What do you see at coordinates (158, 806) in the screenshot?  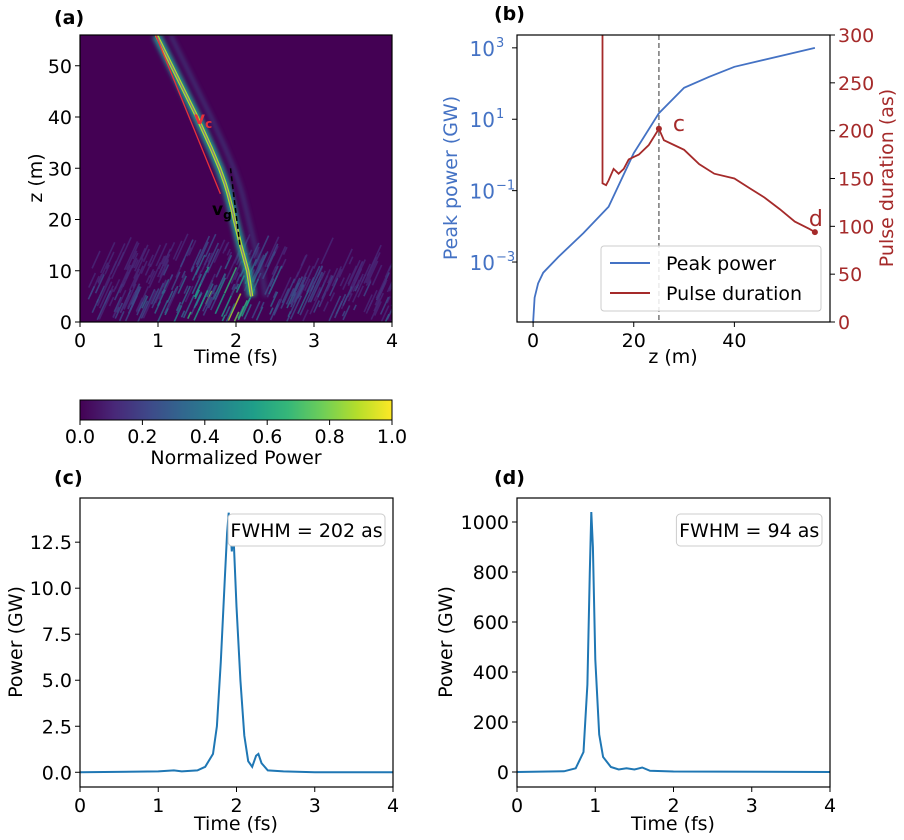 I see `c-xtick-label: 1` at bounding box center [158, 806].